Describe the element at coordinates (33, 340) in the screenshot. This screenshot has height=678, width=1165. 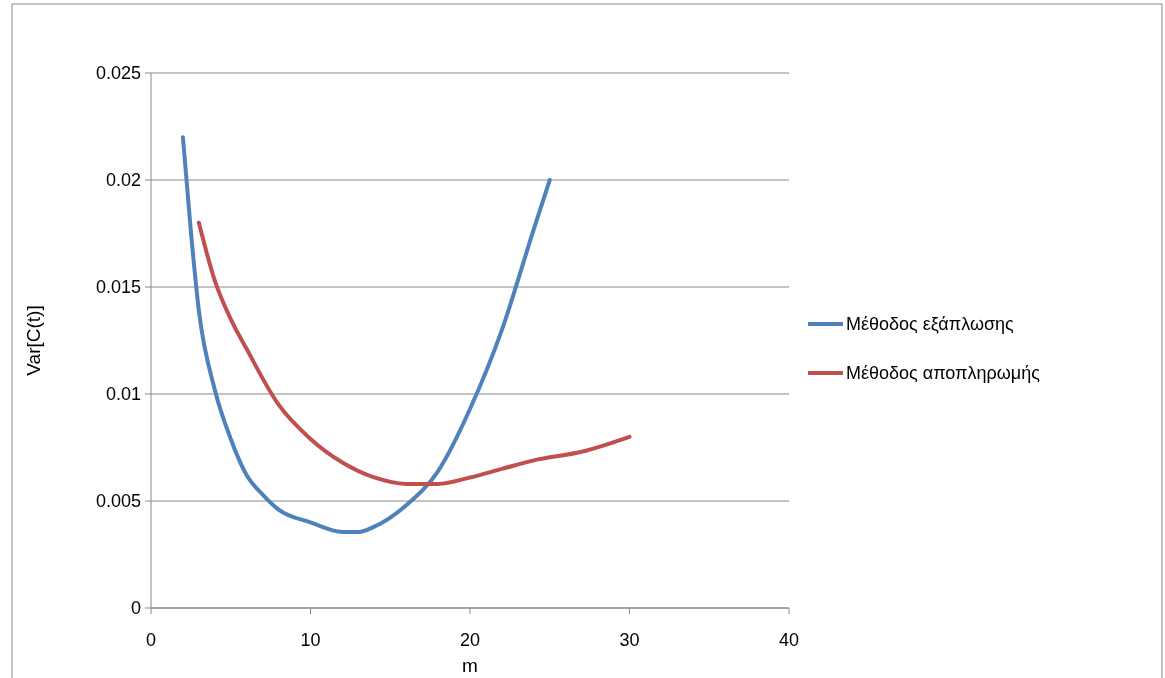
I see `y-axis-title: Var[C(t)]` at that location.